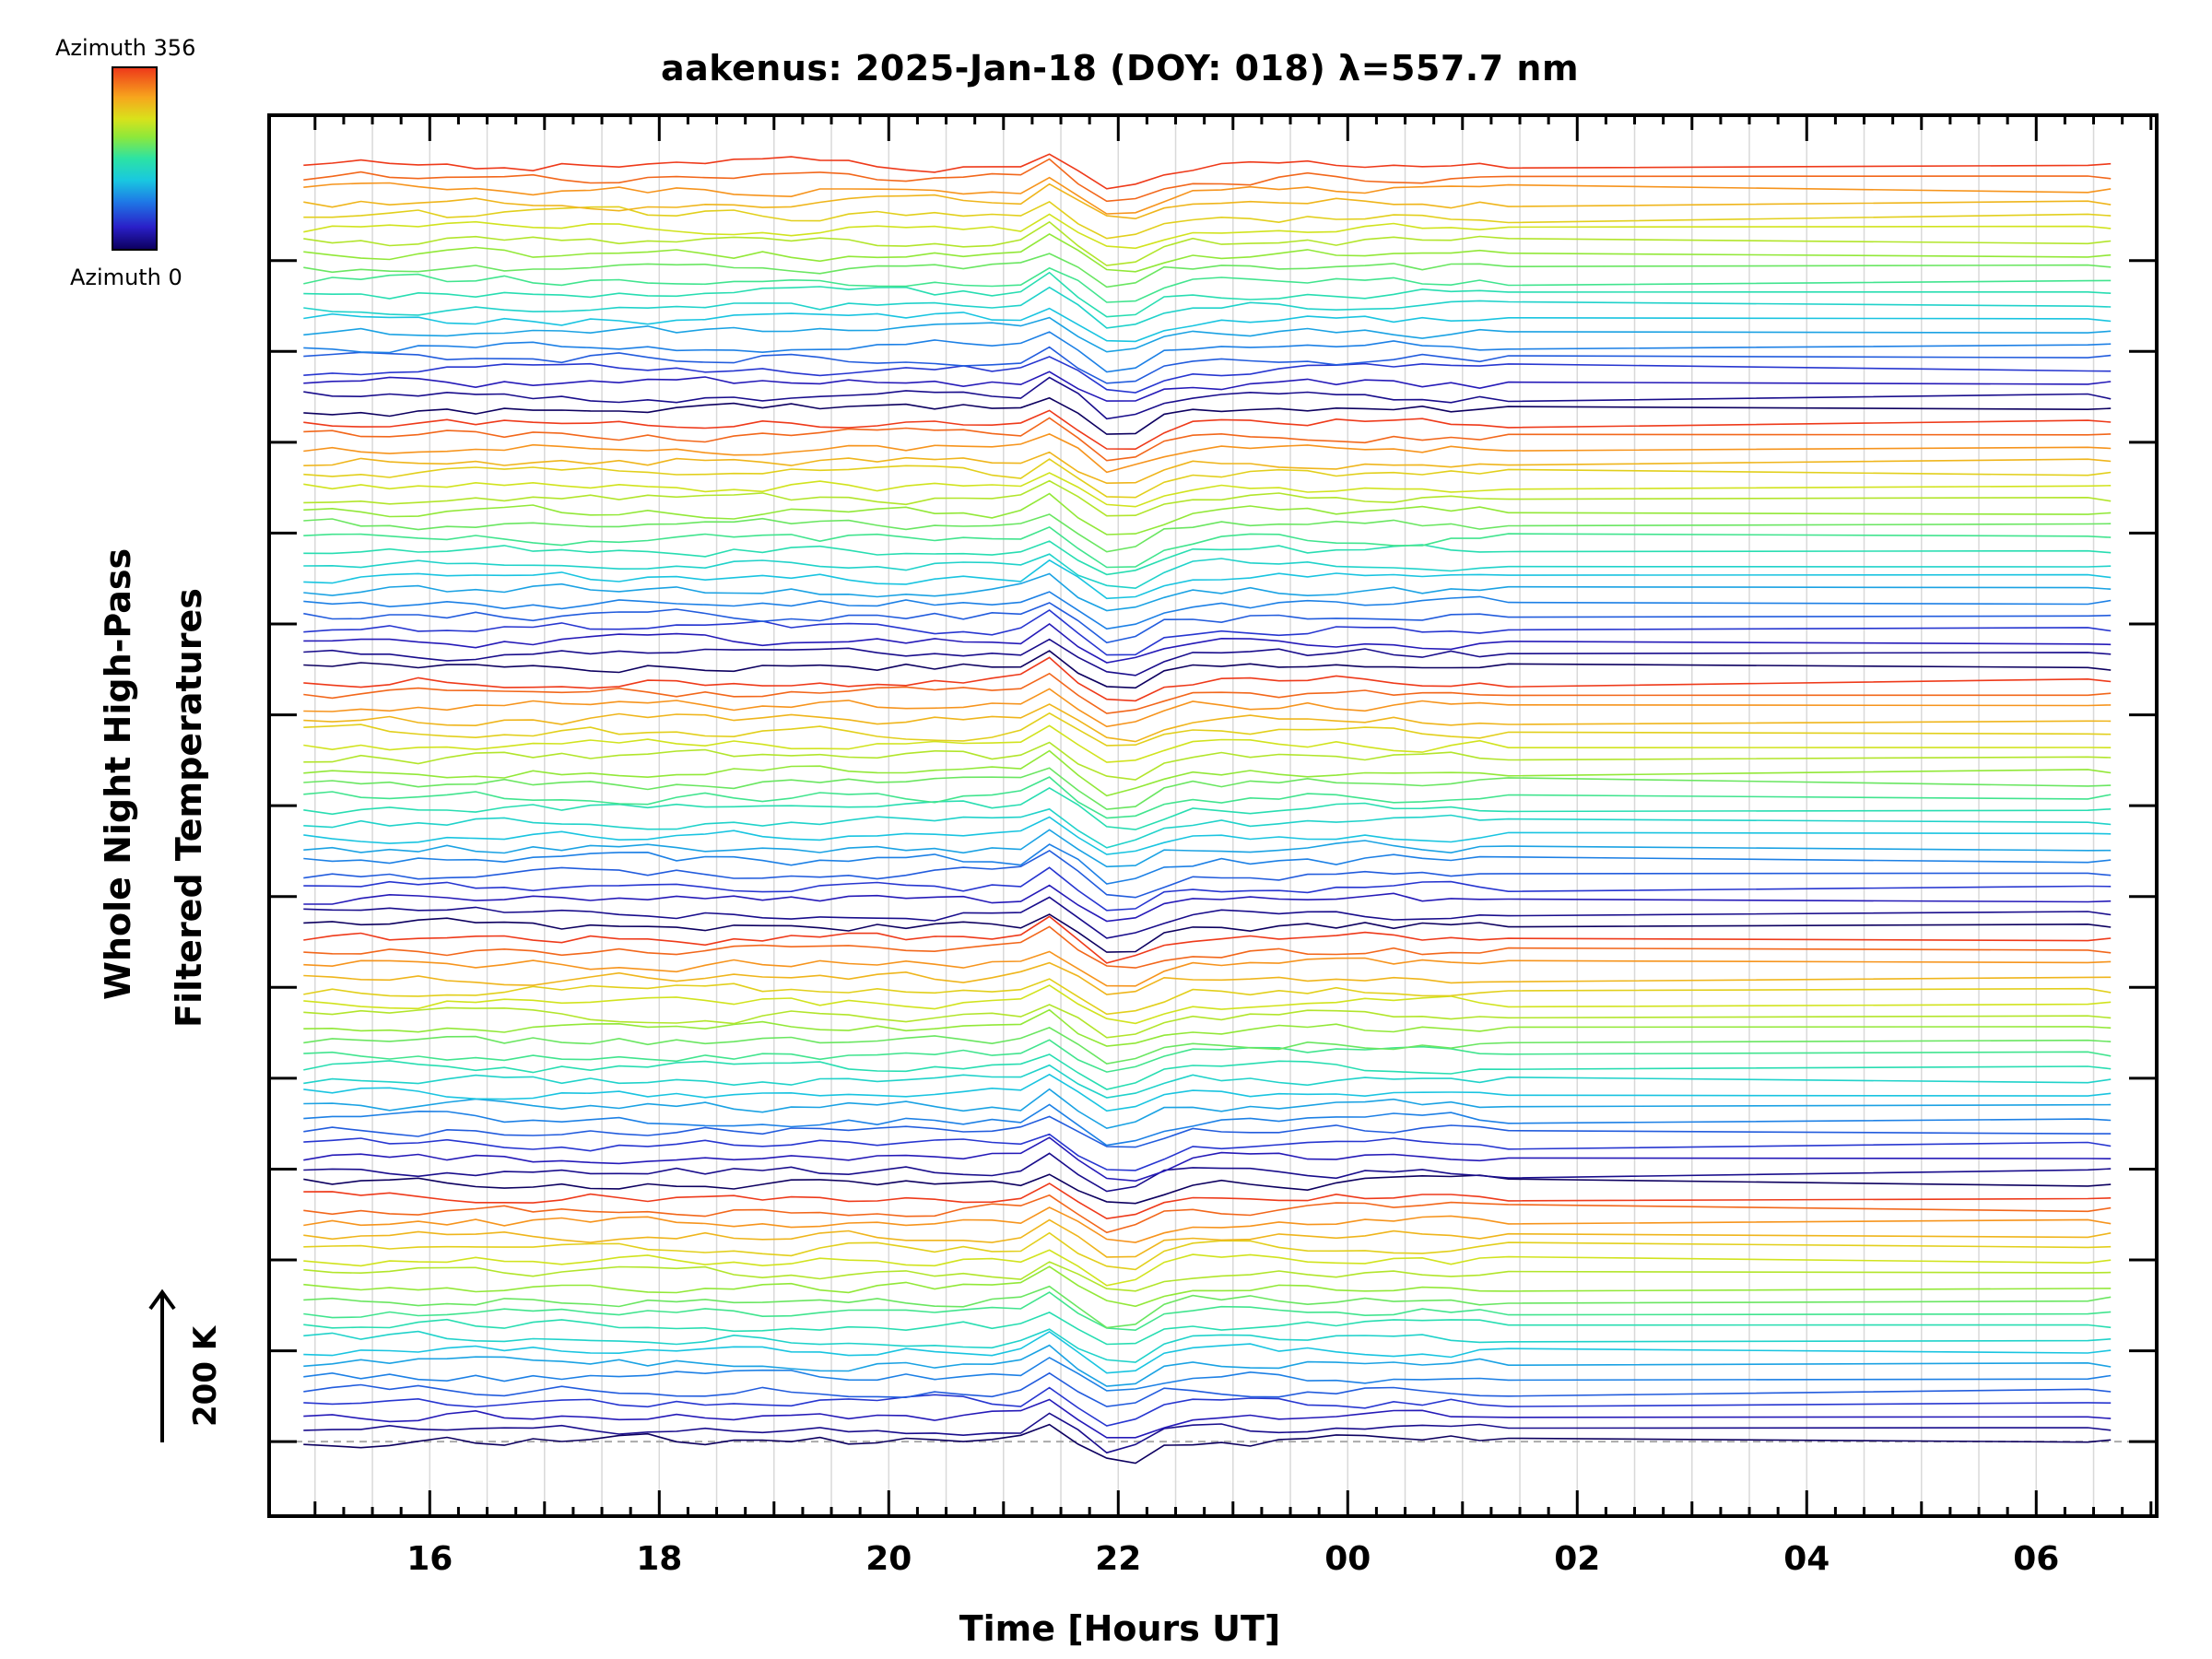 Image resolution: width=2212 pixels, height=1659 pixels. What do you see at coordinates (1347, 1559) in the screenshot?
I see `x-tick-label: 00` at bounding box center [1347, 1559].